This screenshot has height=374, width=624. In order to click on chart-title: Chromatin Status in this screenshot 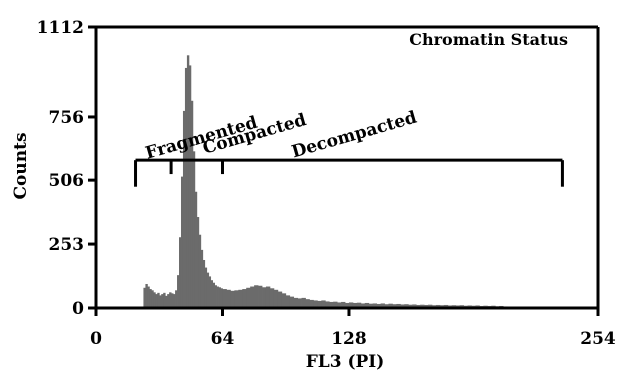, I will do `click(488, 39)`.